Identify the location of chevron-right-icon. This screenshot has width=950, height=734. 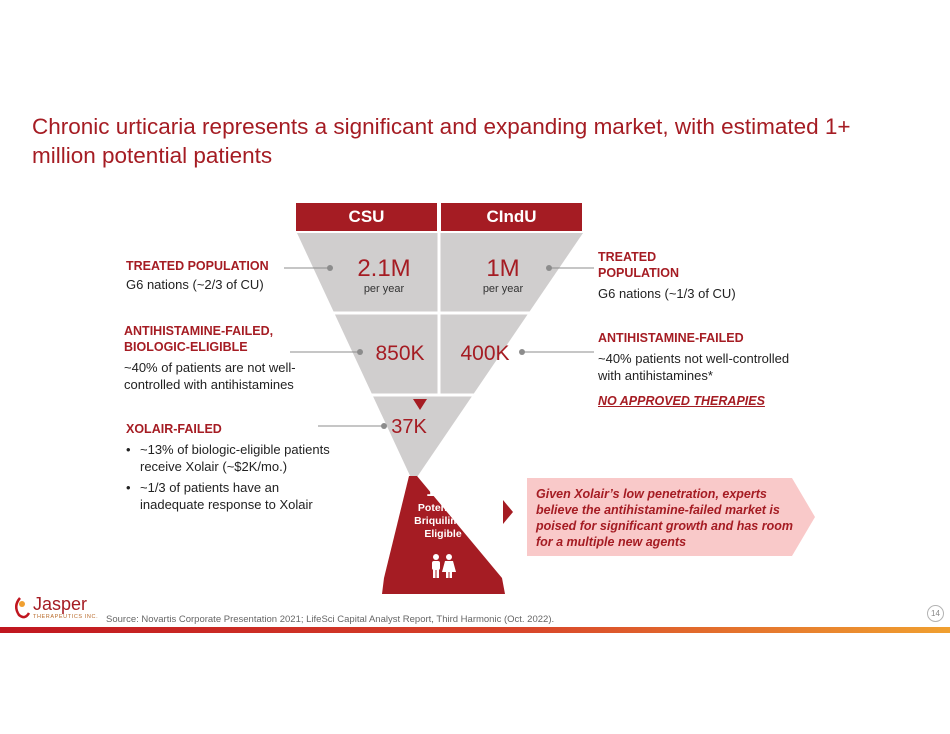
(508, 512).